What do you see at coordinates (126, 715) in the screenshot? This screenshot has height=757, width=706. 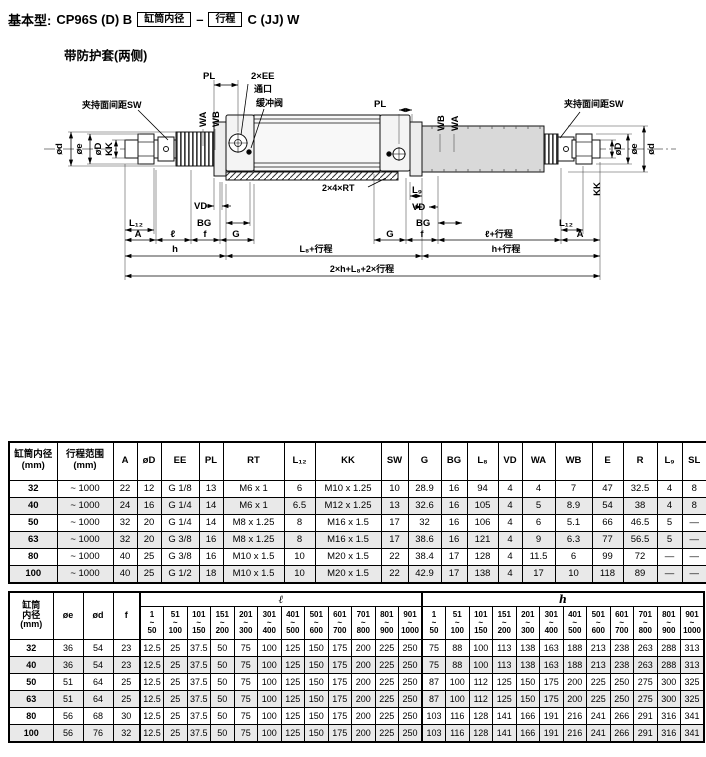 I see `value-cell: 30` at bounding box center [126, 715].